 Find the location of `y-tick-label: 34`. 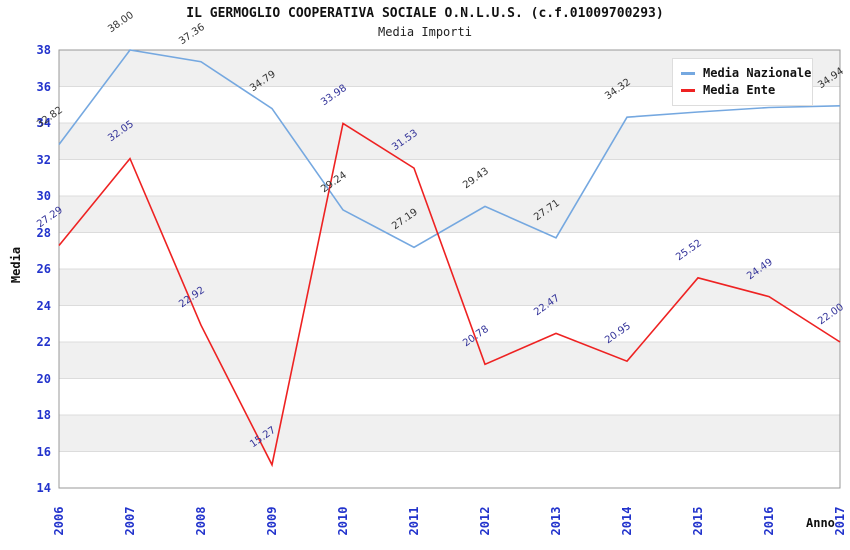

y-tick-label: 34 is located at coordinates (43, 123).